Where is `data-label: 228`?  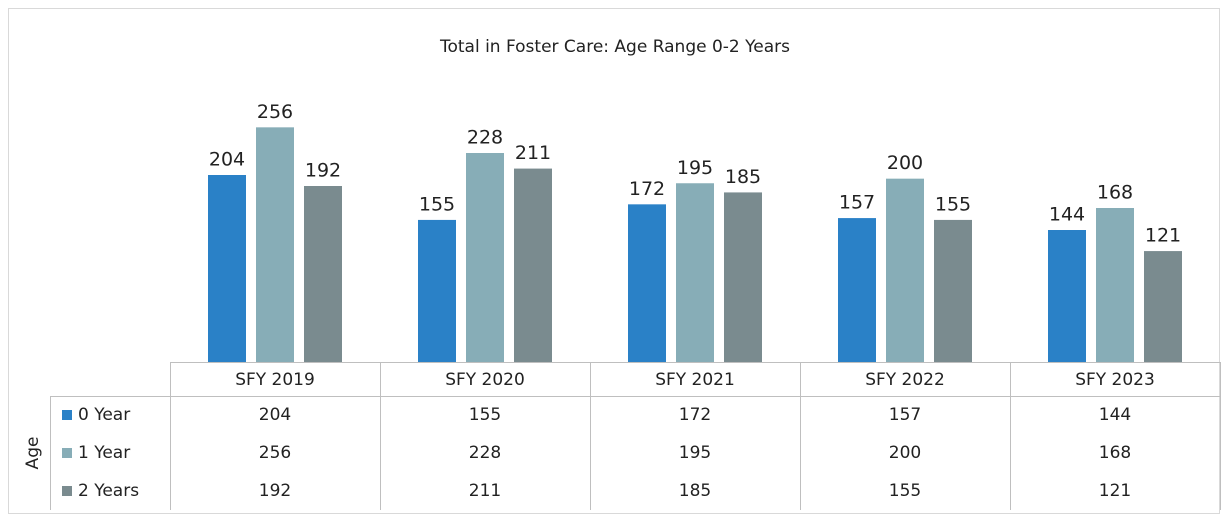 data-label: 228 is located at coordinates (485, 138).